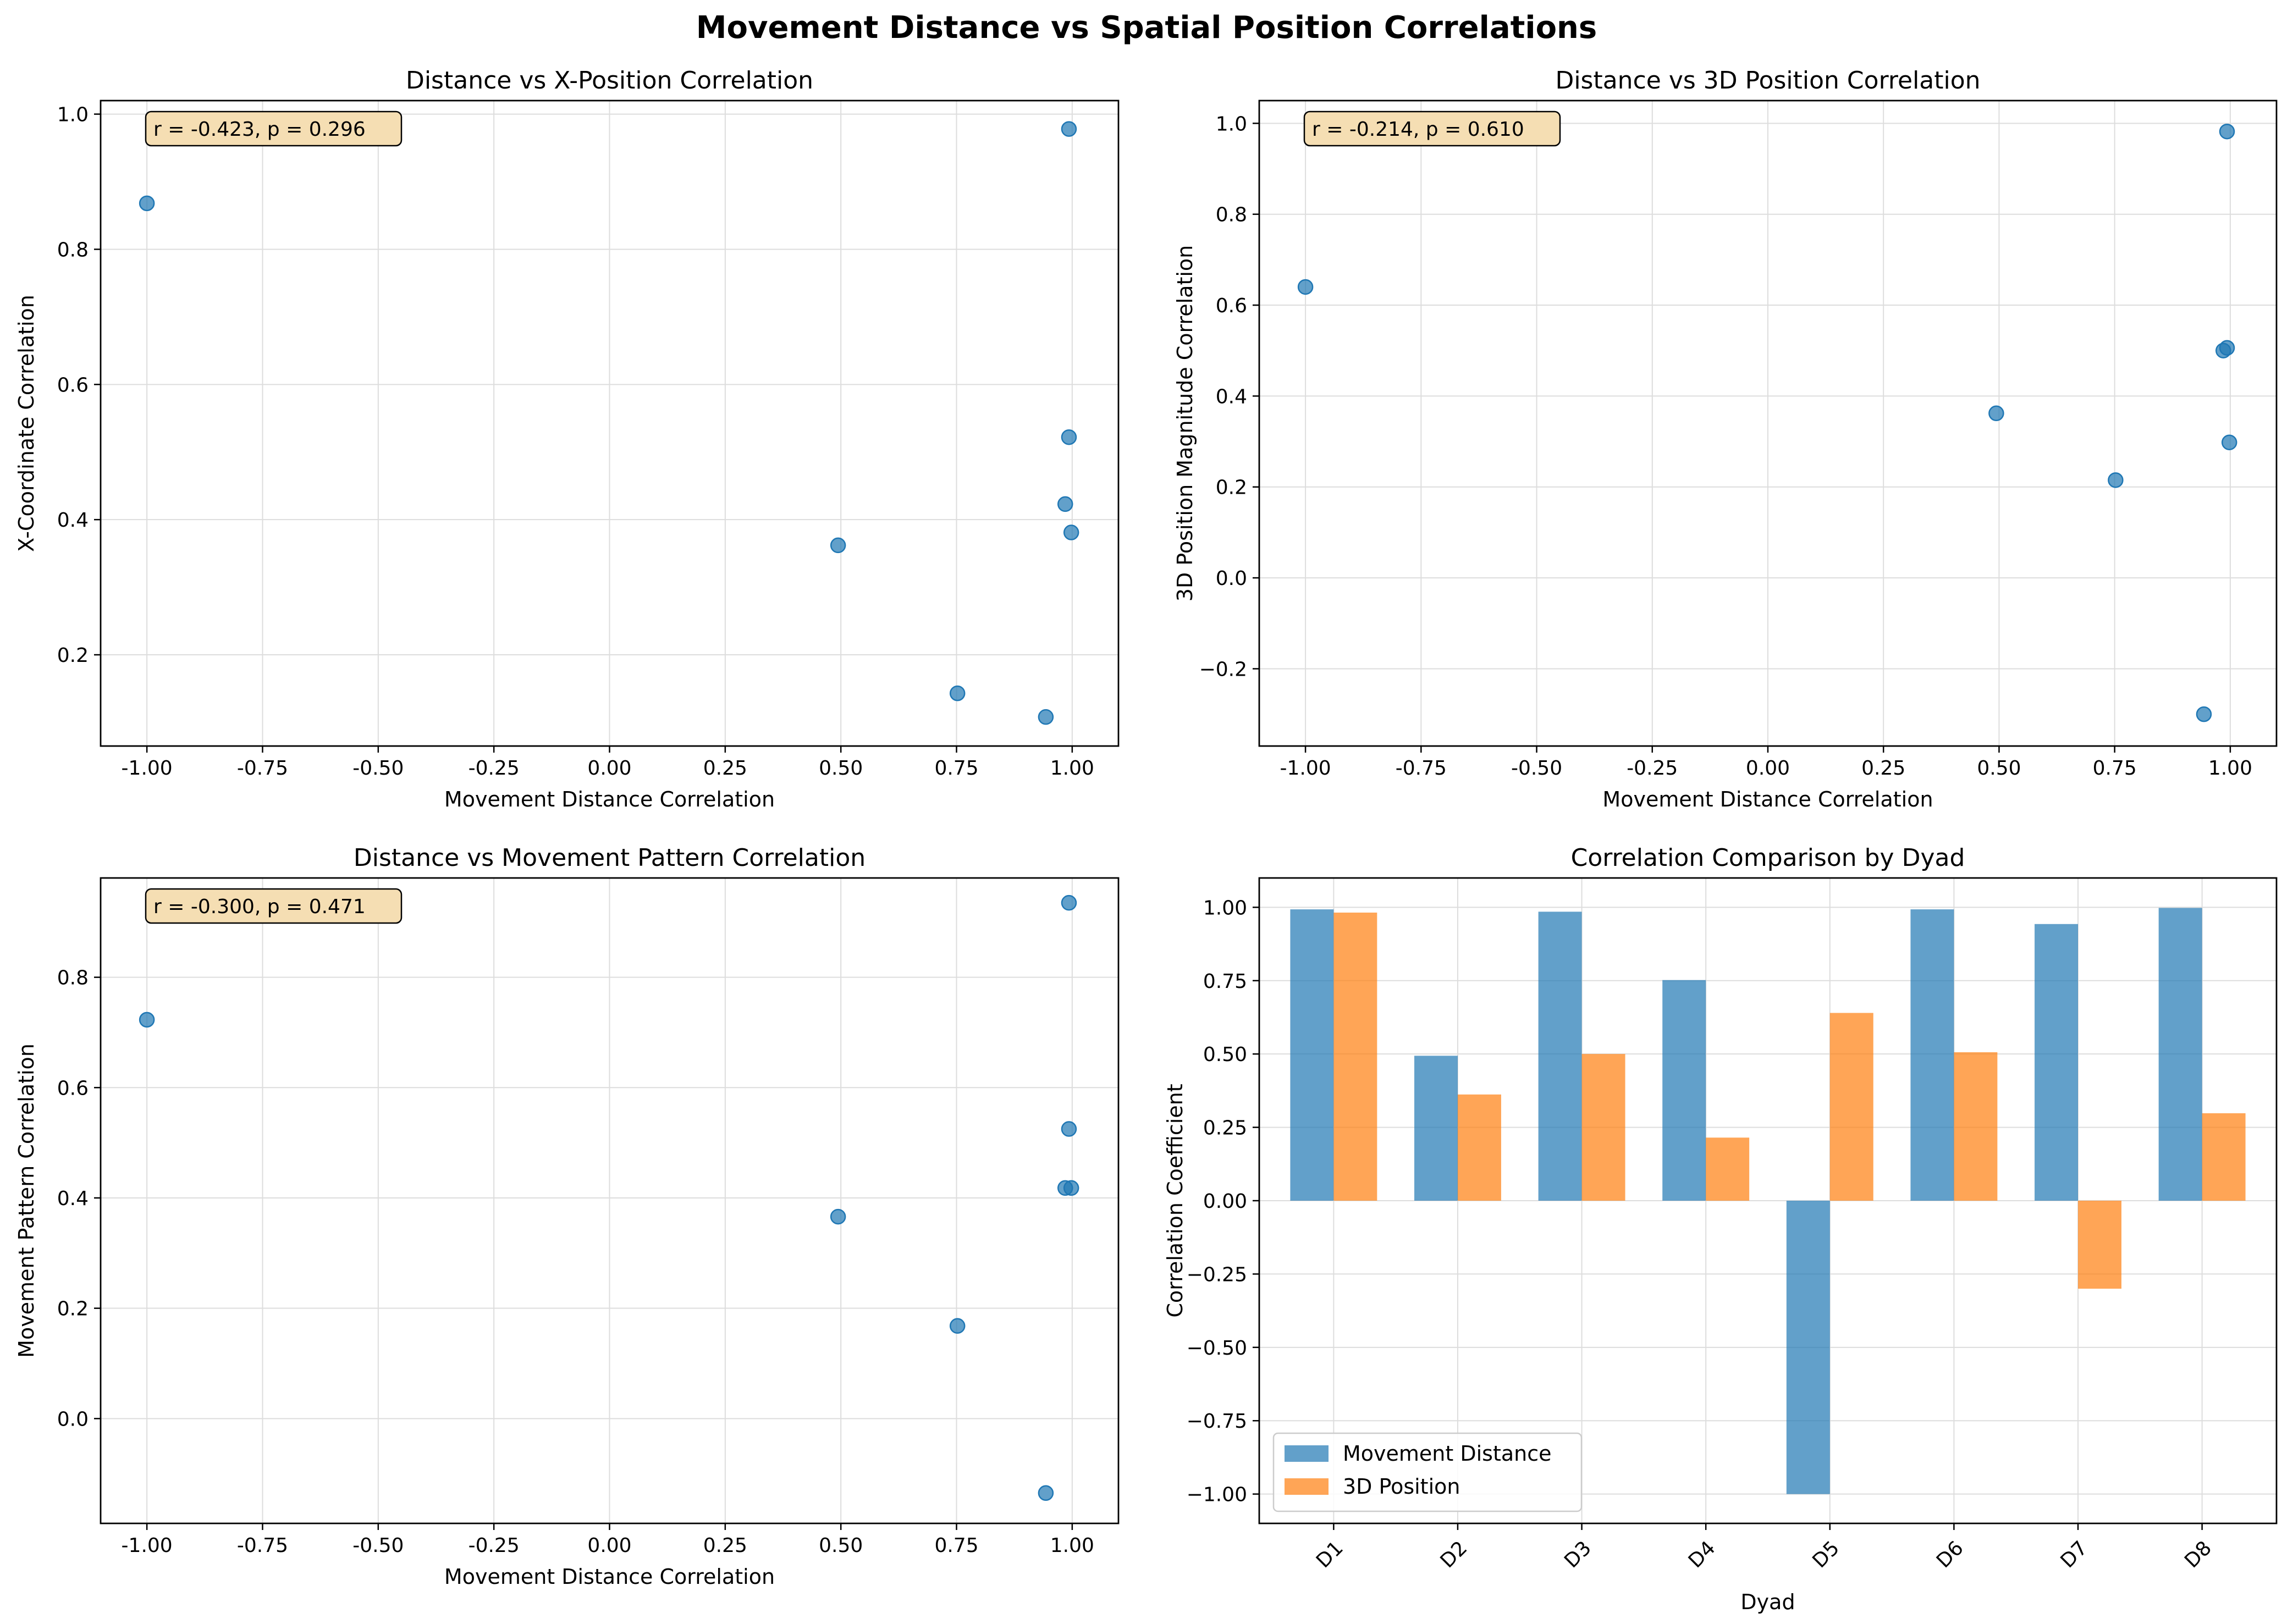 This screenshot has width=2293, height=1624. I want to click on x-tick-label: D8, so click(2198, 1554).